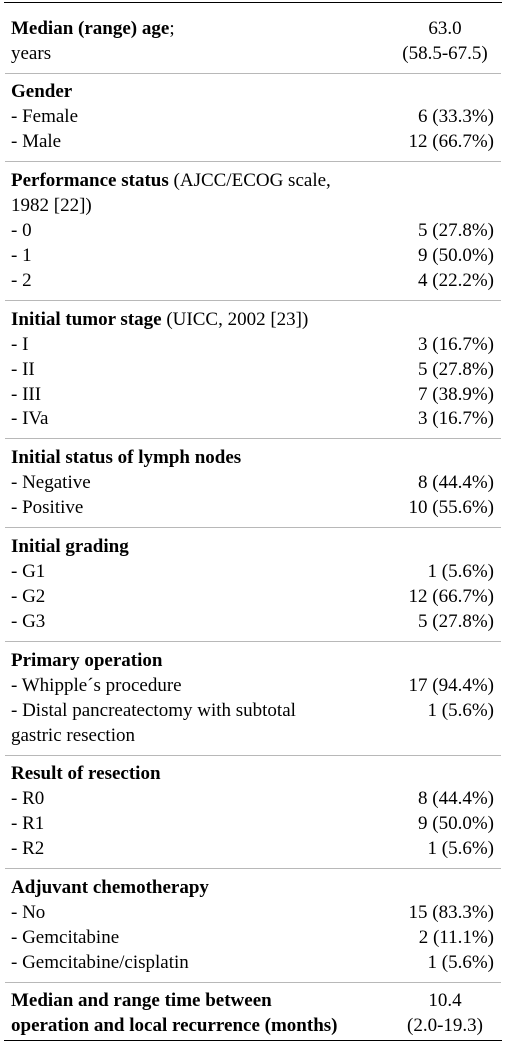  I want to click on age-label-bold: Median (range) age, so click(90, 28).